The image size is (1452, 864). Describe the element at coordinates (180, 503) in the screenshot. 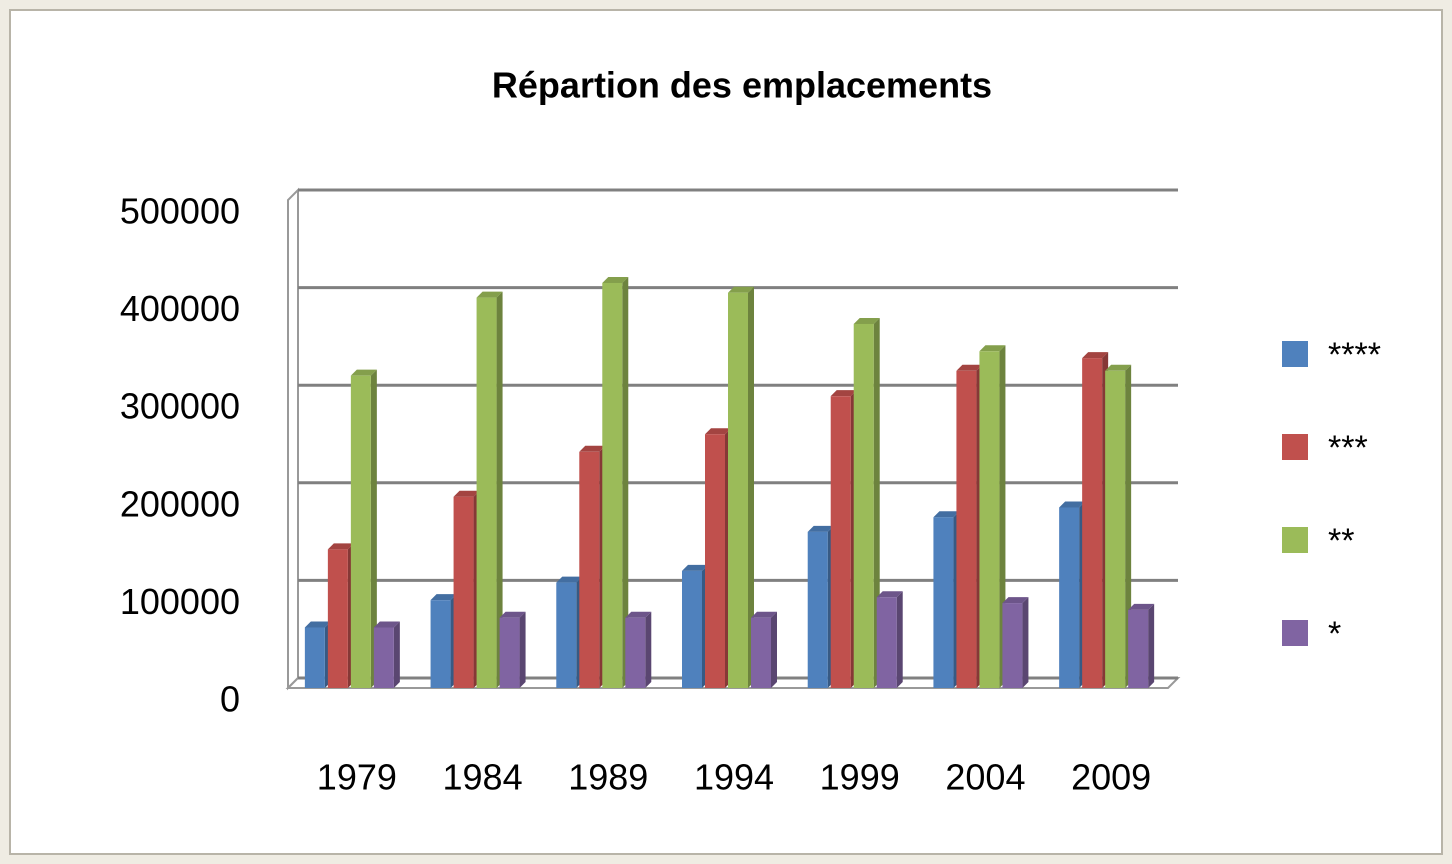

I see `y-tick-label: 200000` at that location.